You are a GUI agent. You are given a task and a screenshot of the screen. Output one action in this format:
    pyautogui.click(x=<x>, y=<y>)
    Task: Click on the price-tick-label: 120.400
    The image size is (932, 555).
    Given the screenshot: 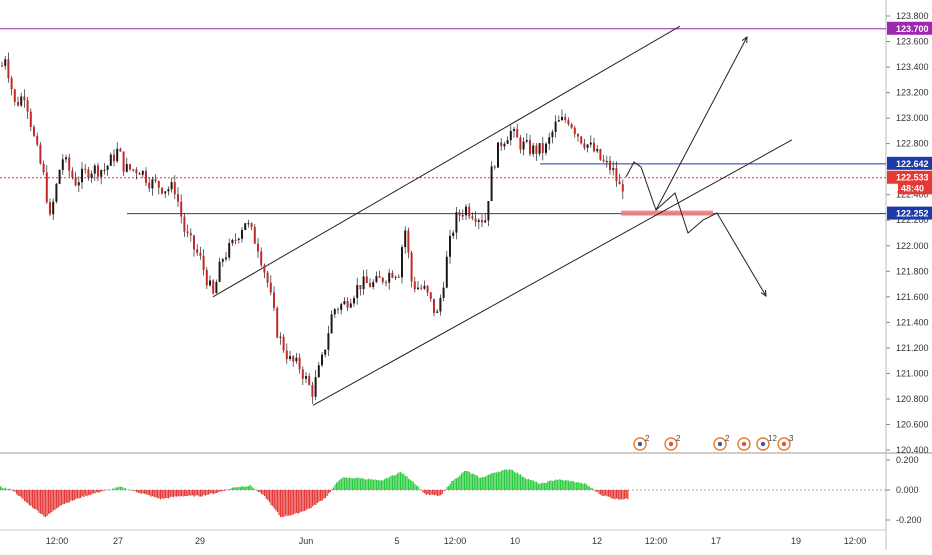 What is the action you would take?
    pyautogui.click(x=912, y=450)
    